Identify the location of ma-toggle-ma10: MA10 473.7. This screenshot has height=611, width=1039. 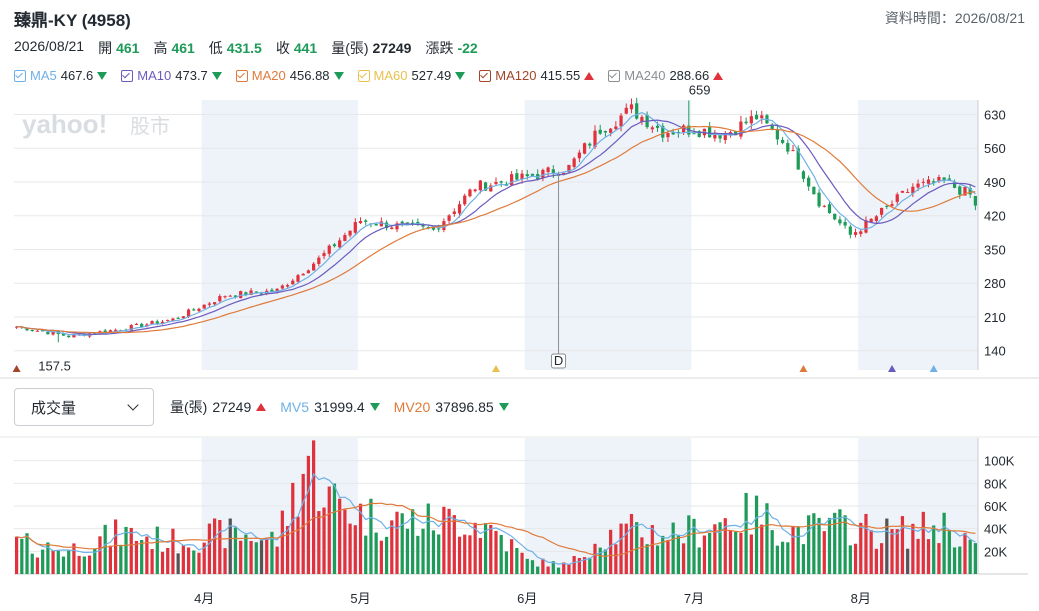
(171, 75).